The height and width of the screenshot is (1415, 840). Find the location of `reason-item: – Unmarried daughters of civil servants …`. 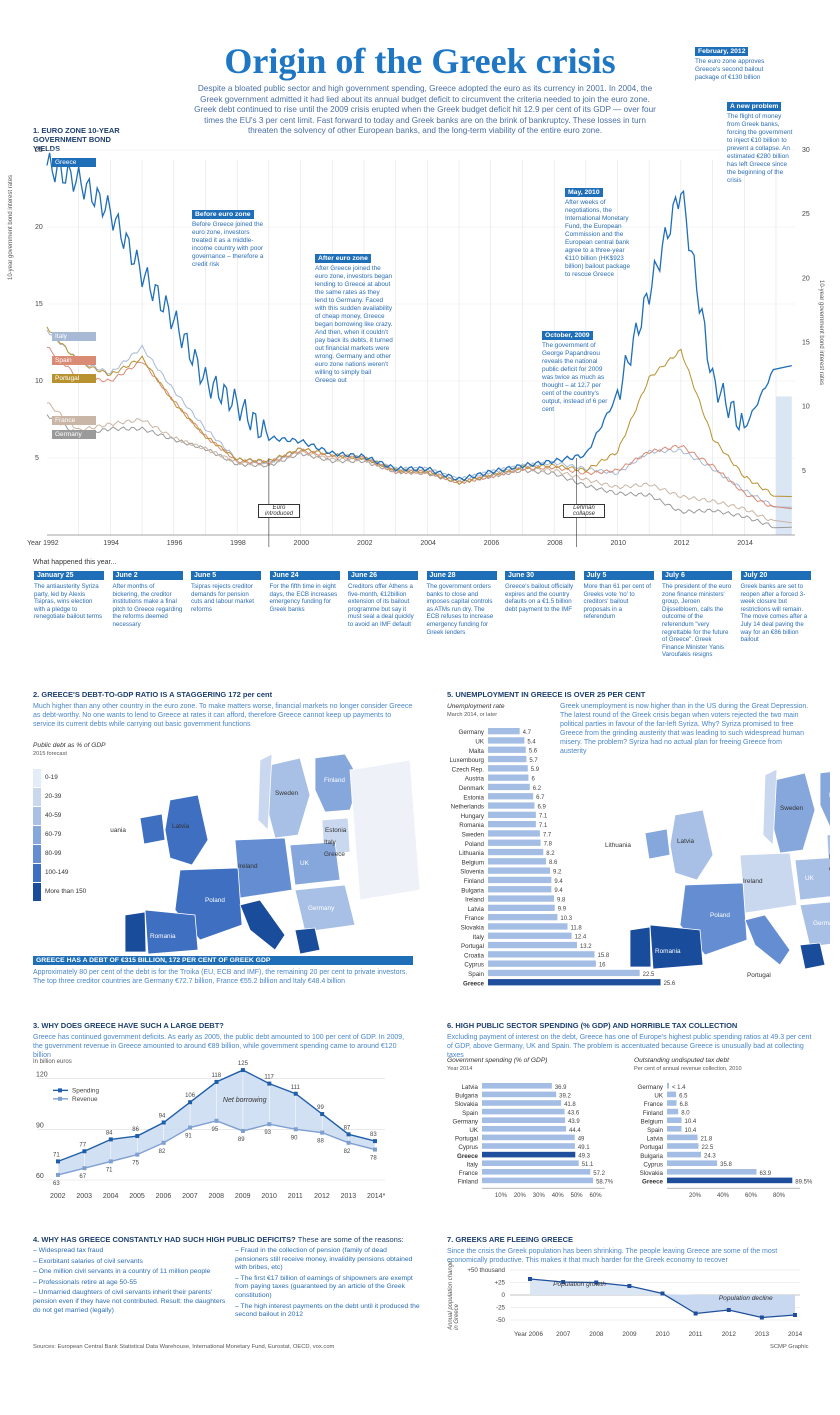

reason-item: – Unmarried daughters of civil servants … is located at coordinates (129, 1301).